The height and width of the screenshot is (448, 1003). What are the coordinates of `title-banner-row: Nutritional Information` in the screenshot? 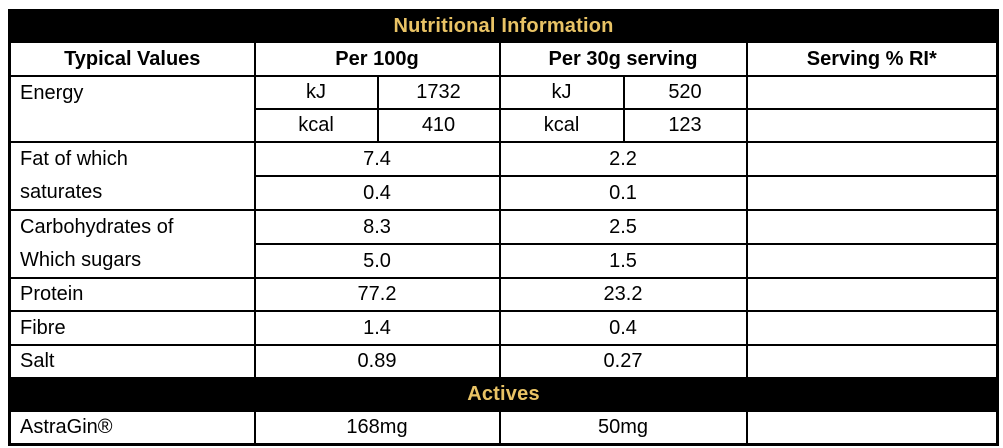 It's located at (503, 26).